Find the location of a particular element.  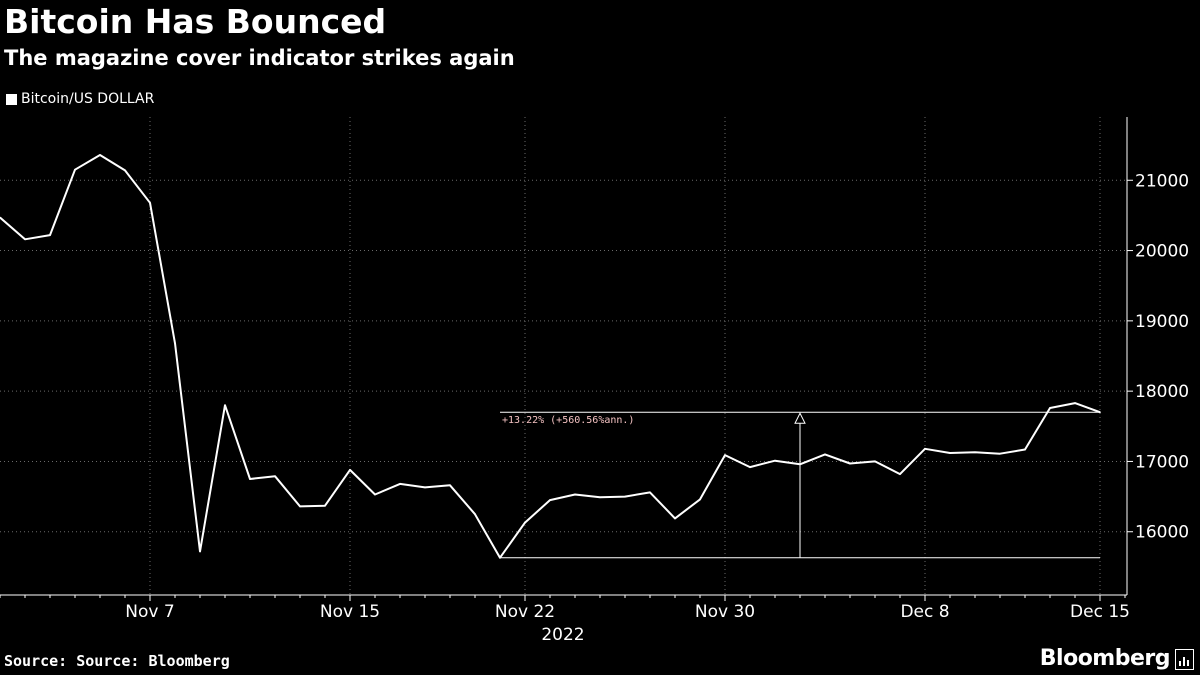

legend-label: Bitcoin/US DOLLAR is located at coordinates (88, 99).